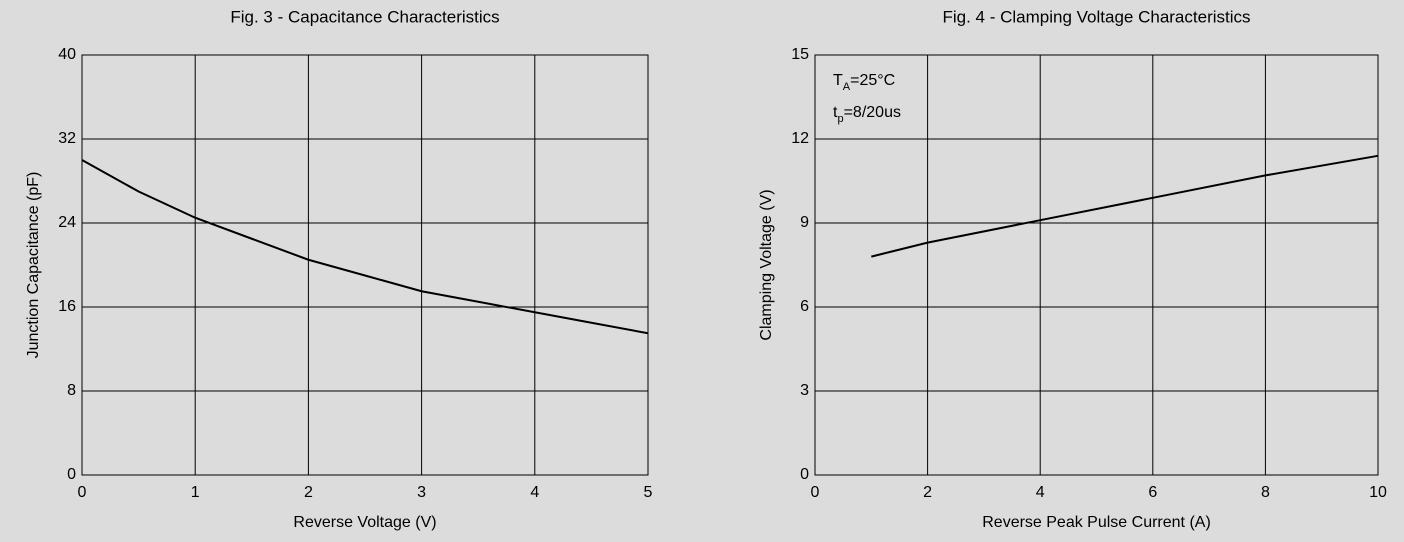  Describe the element at coordinates (835, 112) in the screenshot. I see `annotation-main: t` at that location.